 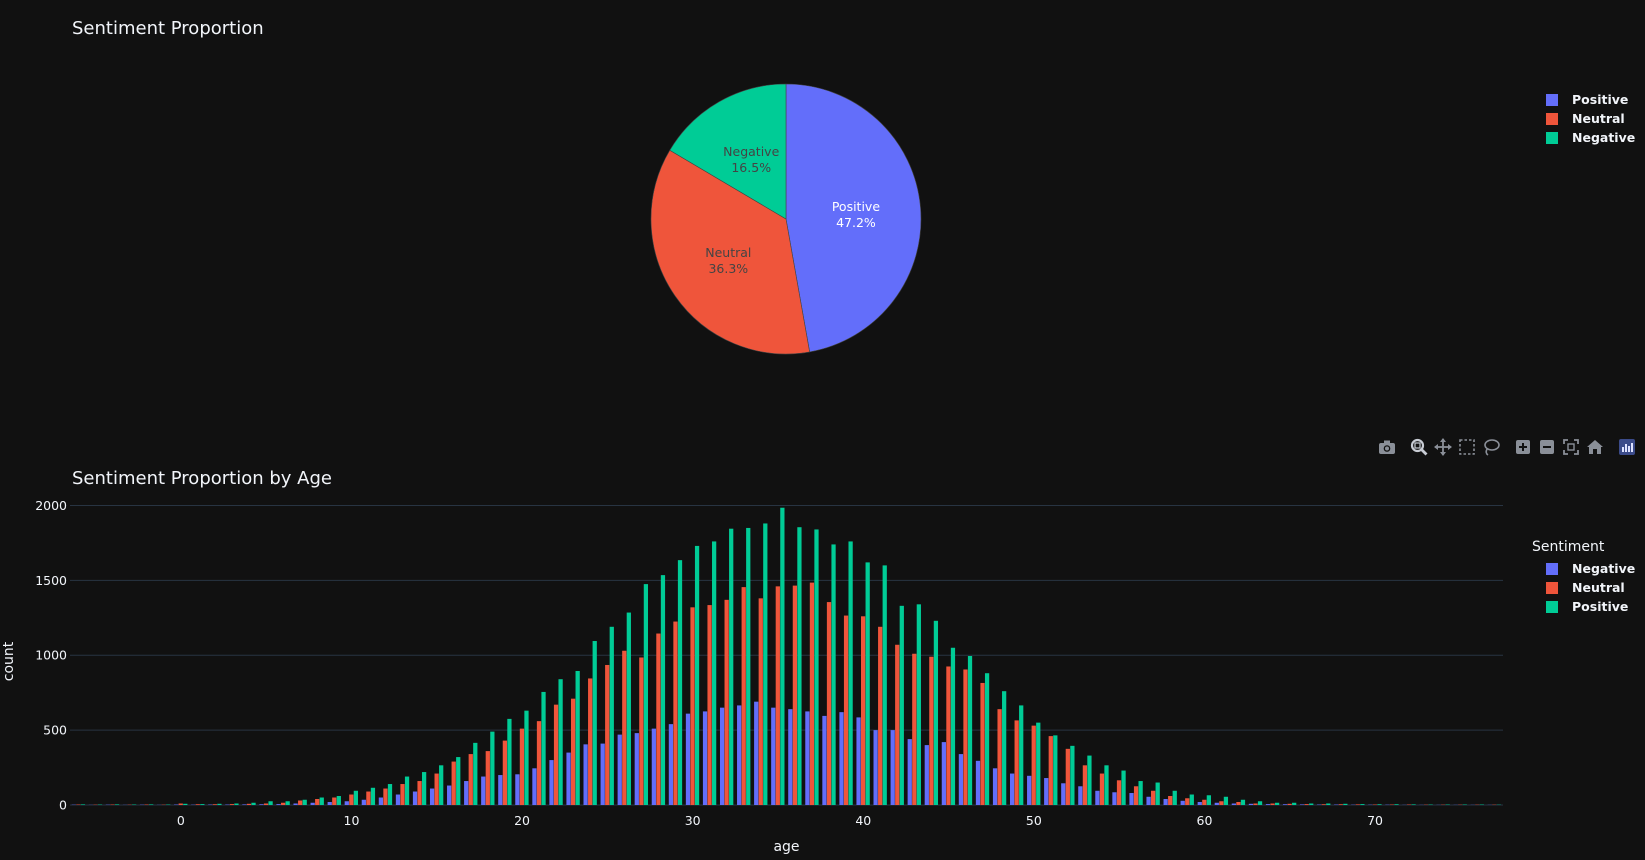 I want to click on bar-legend-item-positive: Positive, so click(x=1590, y=606).